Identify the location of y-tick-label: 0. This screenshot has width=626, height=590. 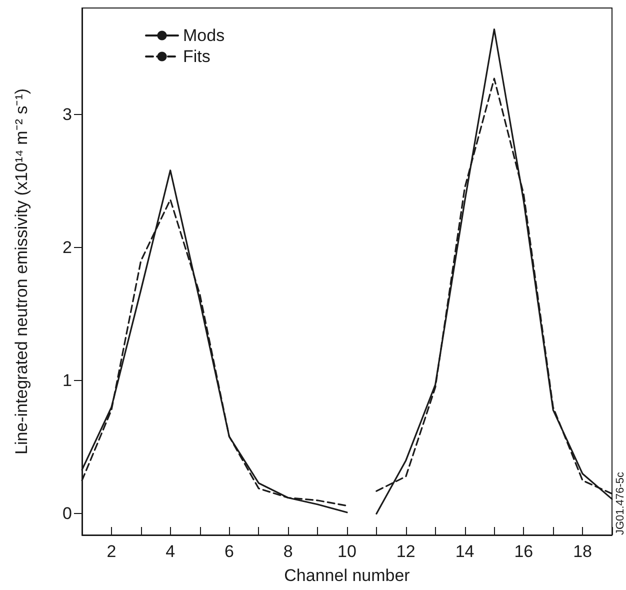
(67, 514).